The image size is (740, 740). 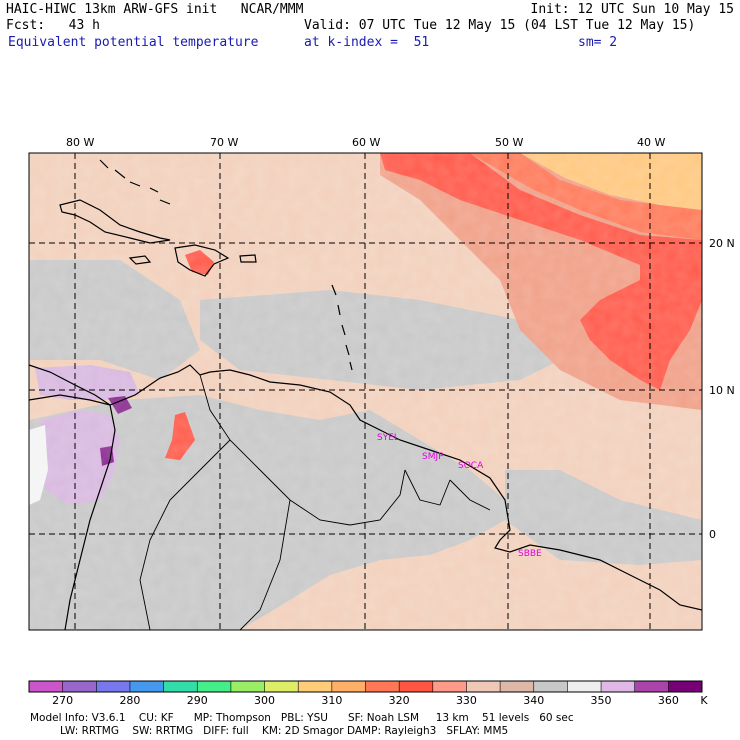 I want to click on hispaniola-coast, so click(x=202, y=260).